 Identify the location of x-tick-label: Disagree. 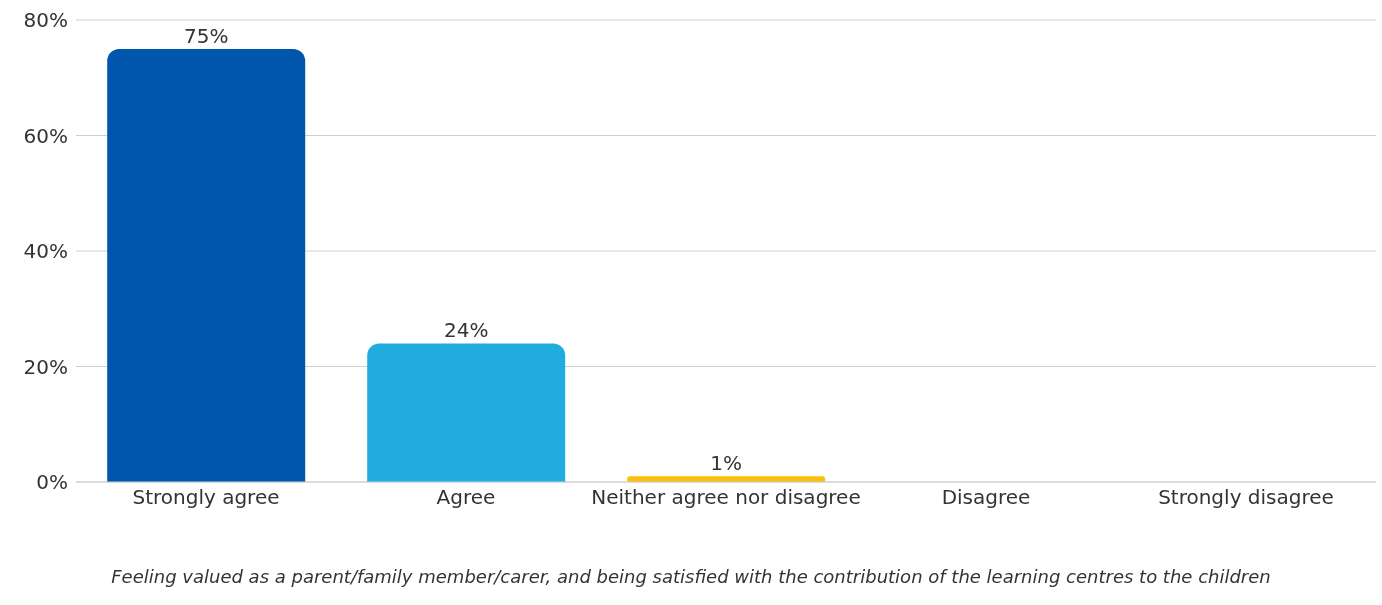
(986, 497).